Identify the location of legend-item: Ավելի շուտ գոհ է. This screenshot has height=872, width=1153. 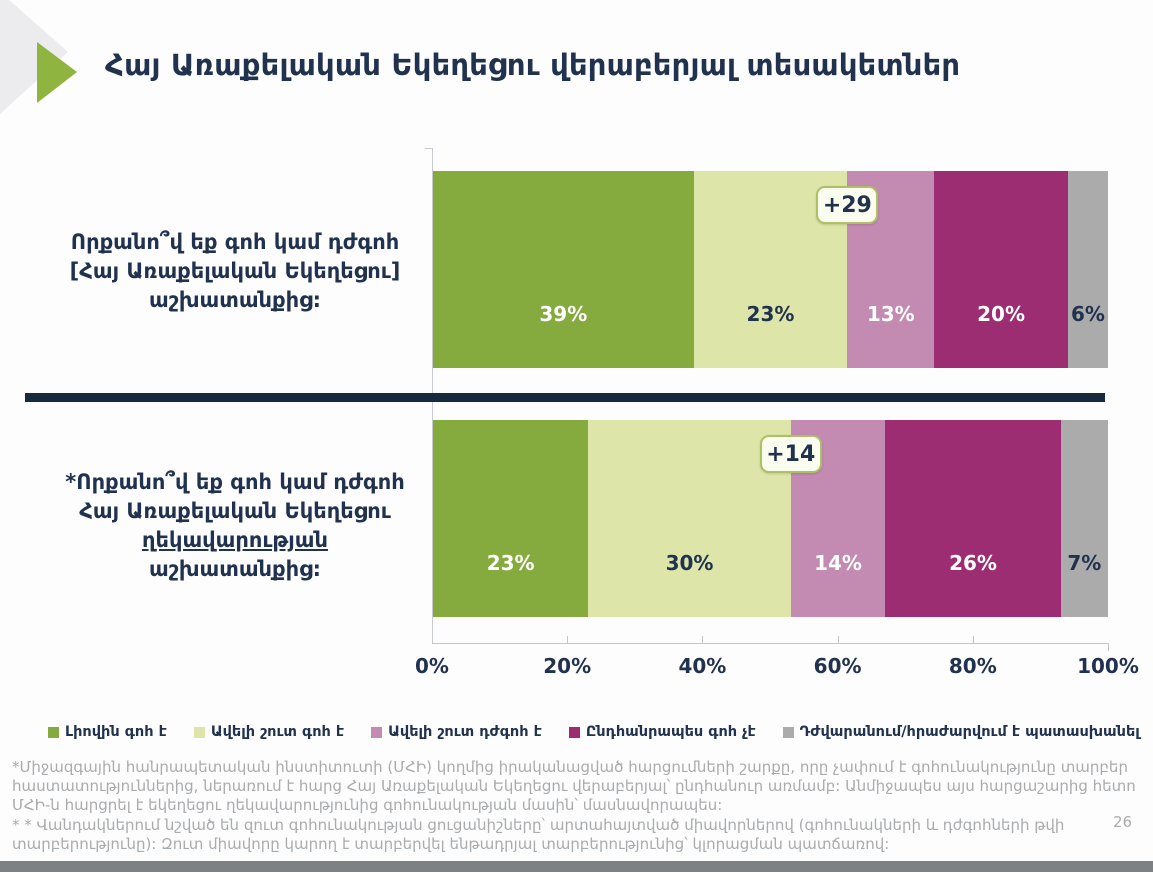
(269, 732).